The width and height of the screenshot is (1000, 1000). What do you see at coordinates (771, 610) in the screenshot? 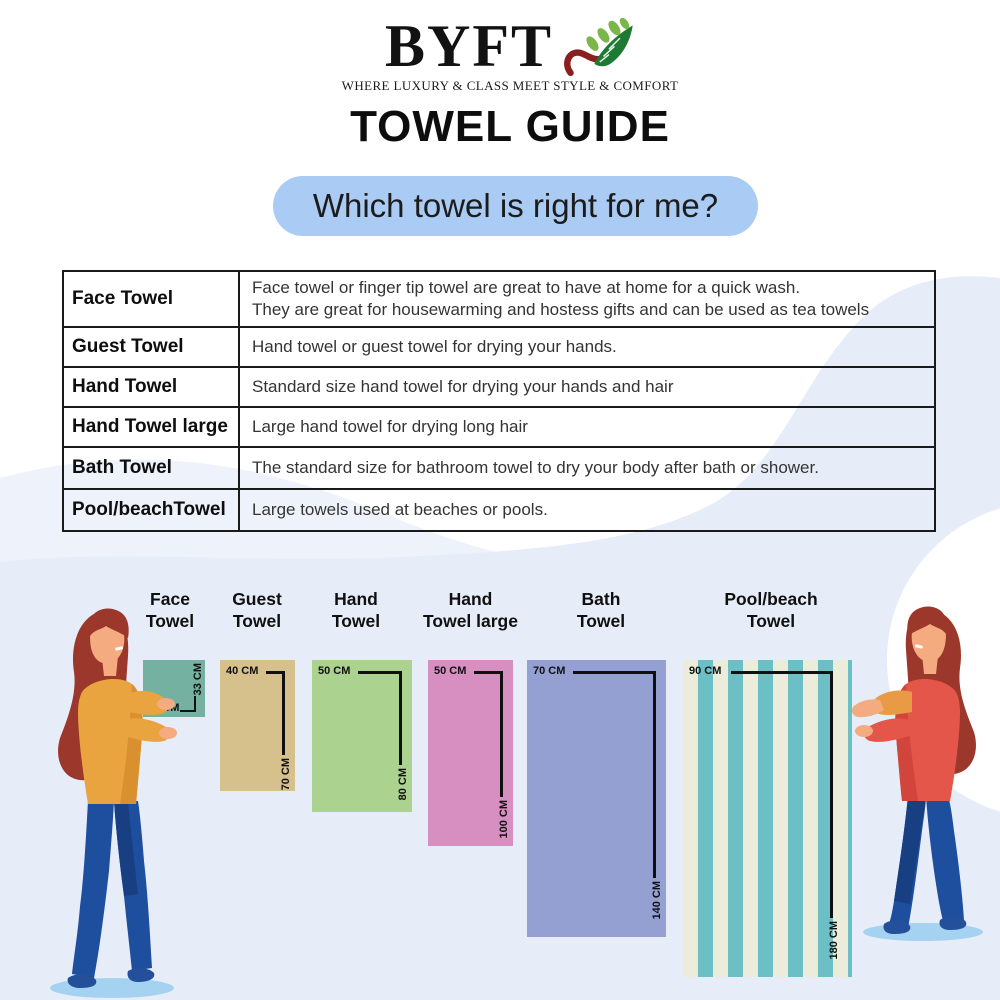
I see `towel-name-pool: Pool/beach Towel` at bounding box center [771, 610].